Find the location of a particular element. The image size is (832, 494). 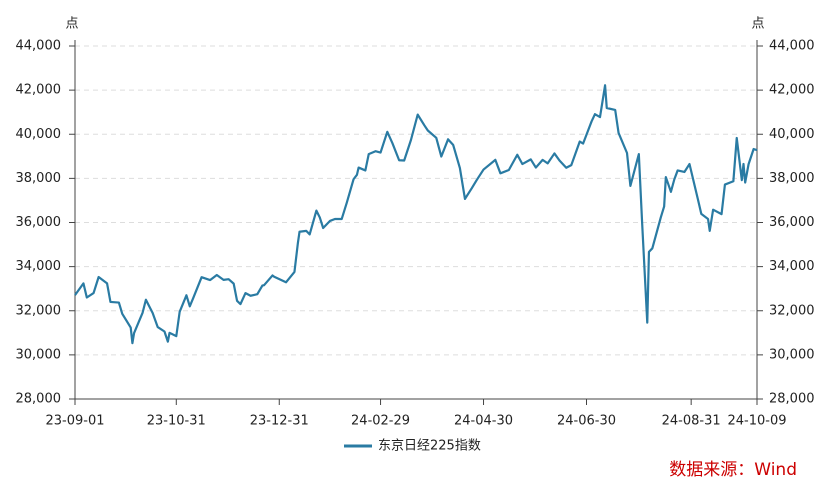

y2-tick-label: 34,000 is located at coordinates (792, 266).